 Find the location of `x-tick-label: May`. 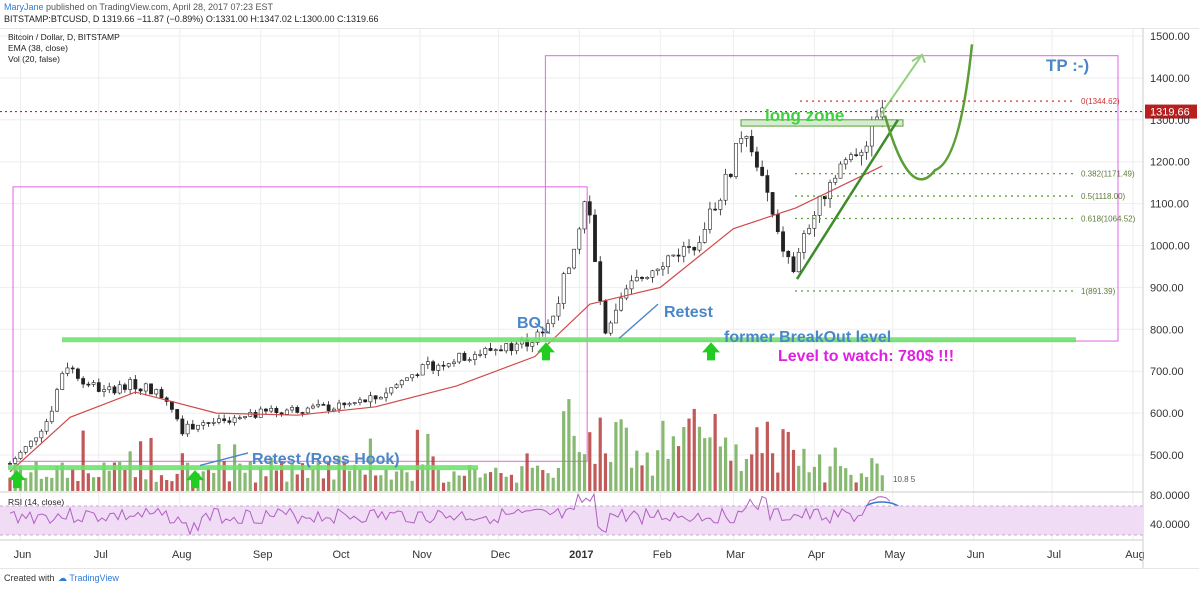

x-tick-label: May is located at coordinates (894, 555).